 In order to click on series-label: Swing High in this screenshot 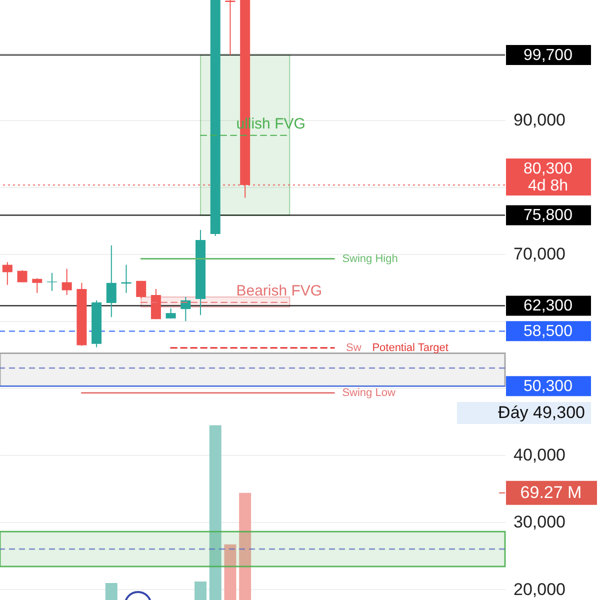, I will do `click(370, 258)`.